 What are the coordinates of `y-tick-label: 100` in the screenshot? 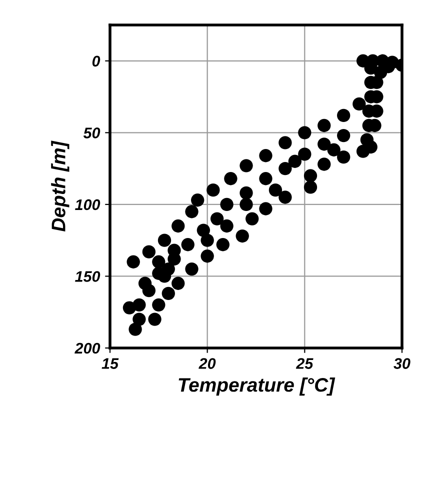 It's located at (87, 204).